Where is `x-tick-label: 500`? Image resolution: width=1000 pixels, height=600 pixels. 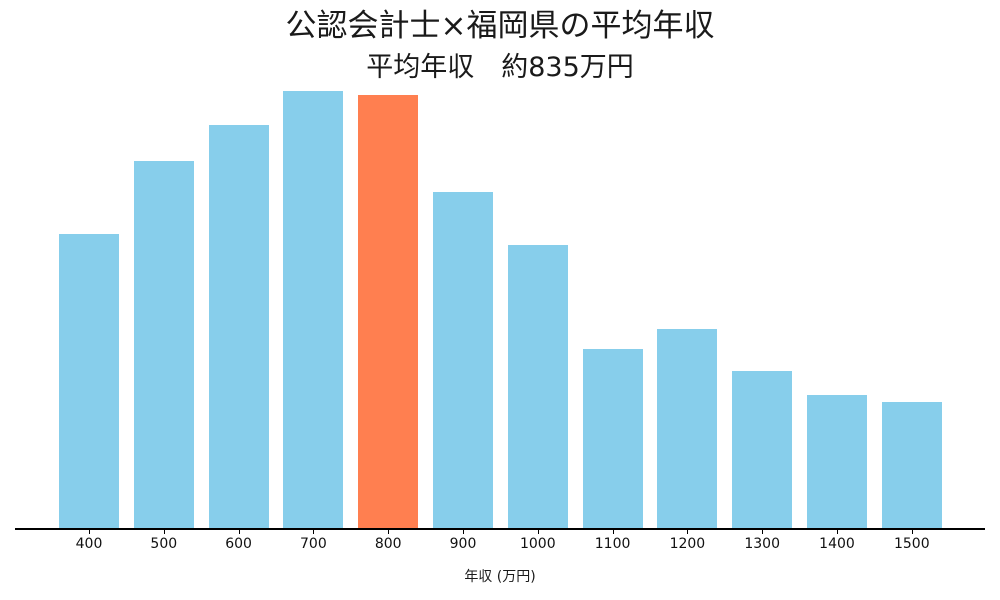 x-tick-label: 500 is located at coordinates (164, 544).